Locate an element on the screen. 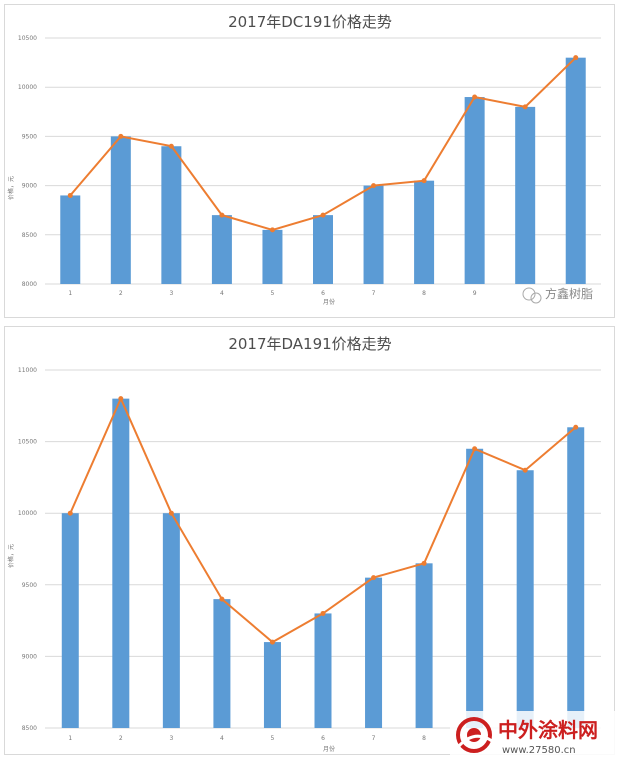  brand-name: 中外涂料网 is located at coordinates (548, 730).